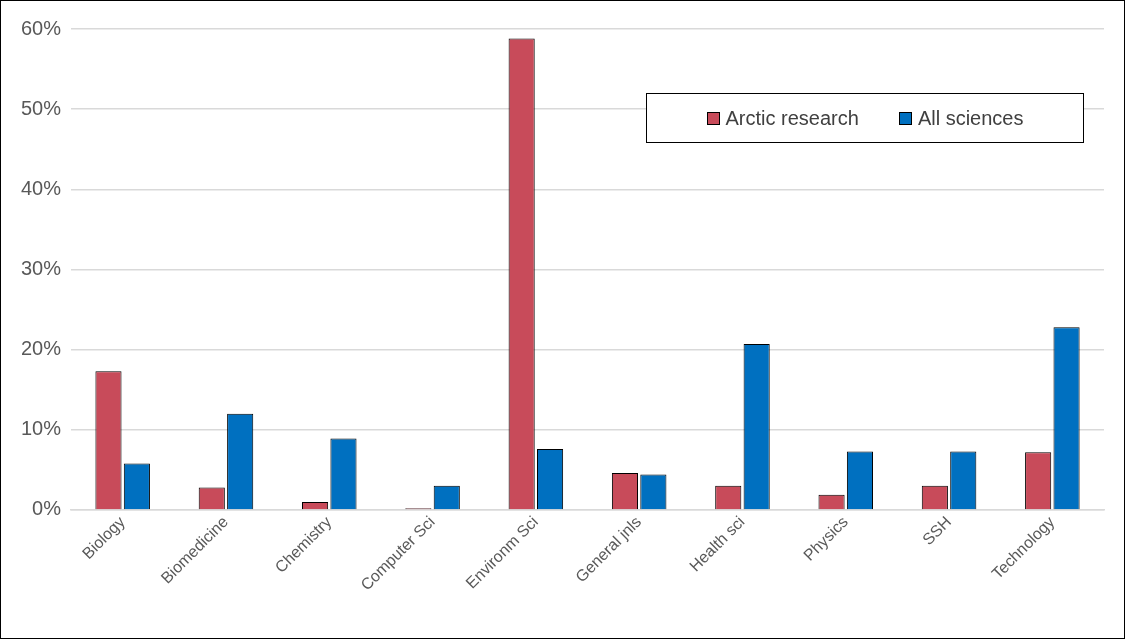  What do you see at coordinates (792, 118) in the screenshot?
I see `legend-label: Arctic research` at bounding box center [792, 118].